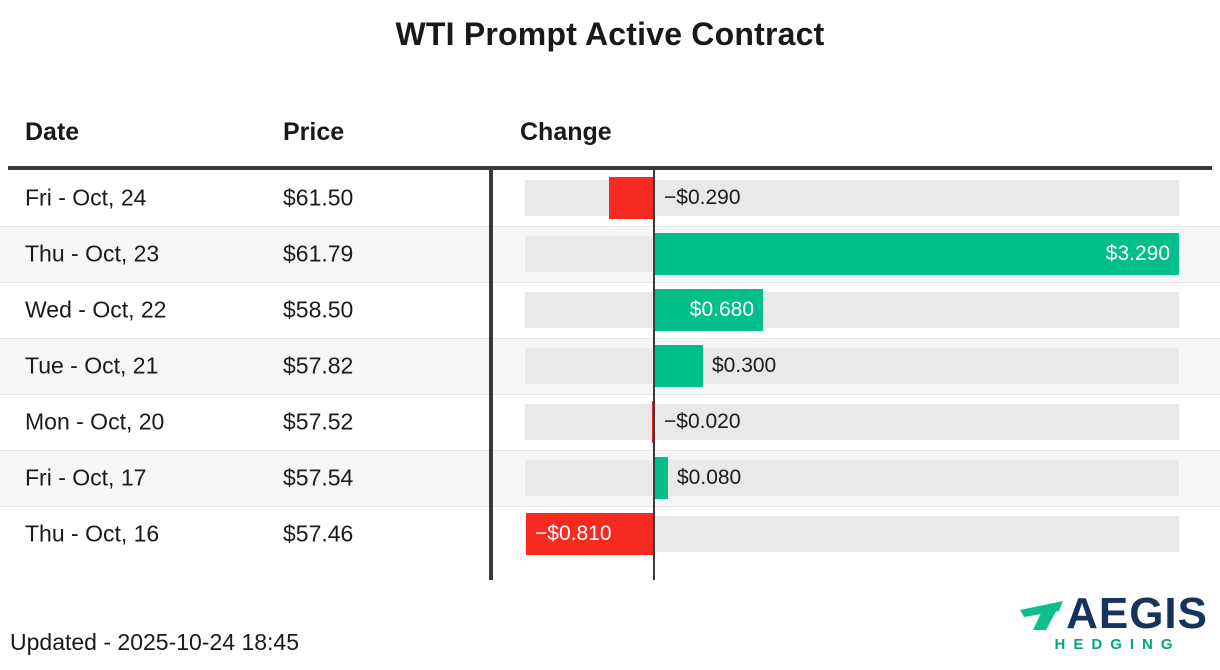  Describe the element at coordinates (92, 365) in the screenshot. I see `date-cell: Tue - Oct, 21` at that location.